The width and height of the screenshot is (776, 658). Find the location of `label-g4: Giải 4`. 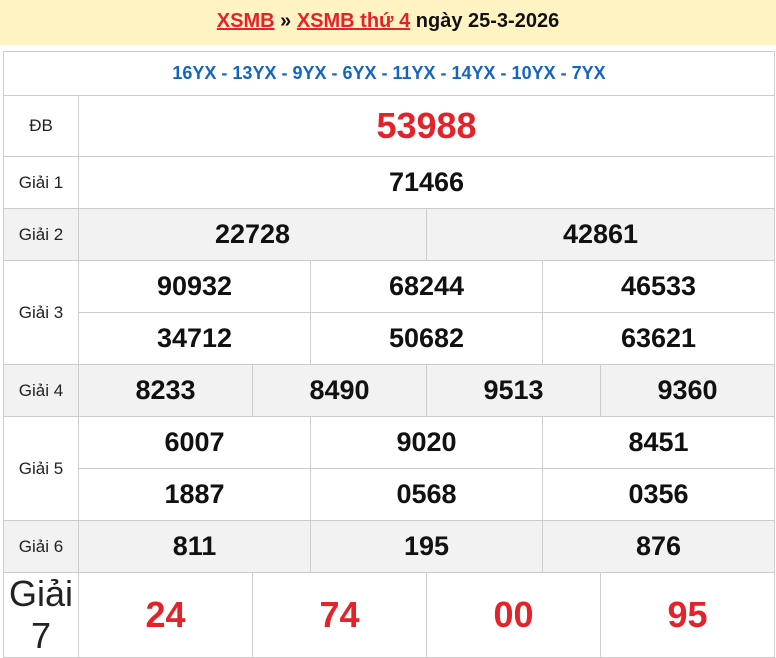

label-g4: Giải 4 is located at coordinates (41, 390).